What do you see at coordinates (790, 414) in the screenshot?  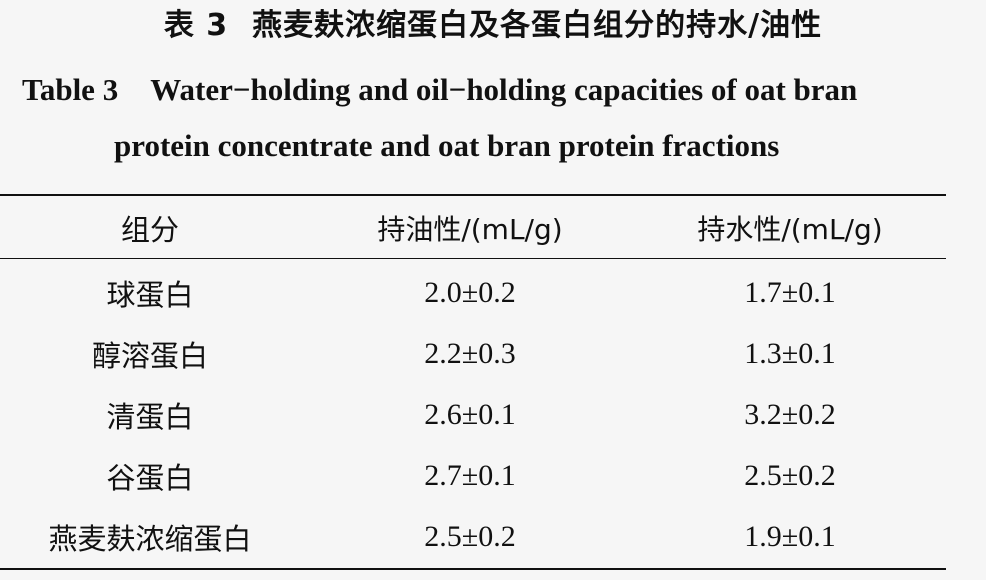 I see `cell-water-holding: 3.2±0.2` at bounding box center [790, 414].